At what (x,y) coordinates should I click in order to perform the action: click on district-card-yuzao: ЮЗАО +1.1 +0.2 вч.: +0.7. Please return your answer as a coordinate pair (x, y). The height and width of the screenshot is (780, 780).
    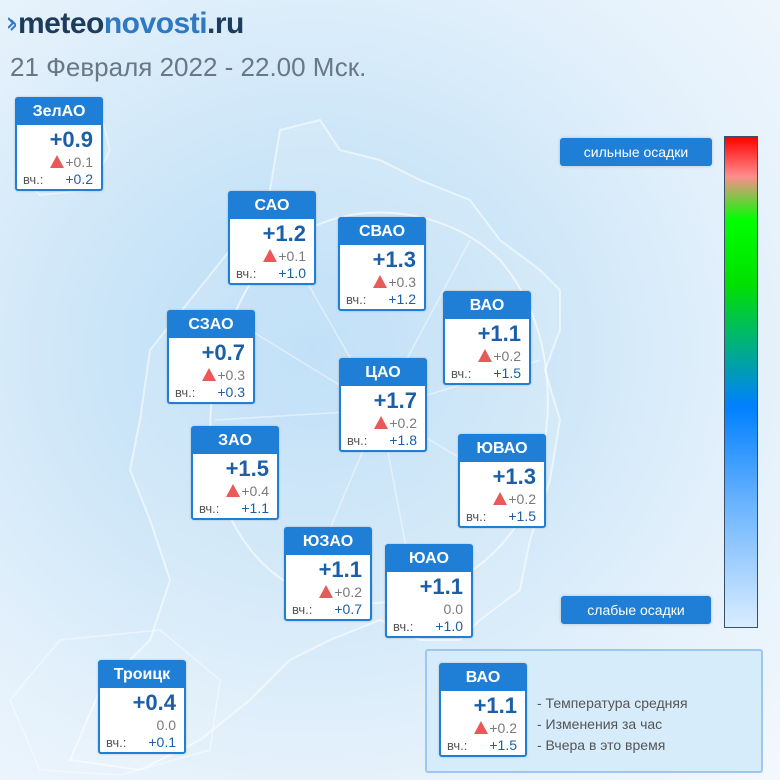
    Looking at the image, I should click on (328, 574).